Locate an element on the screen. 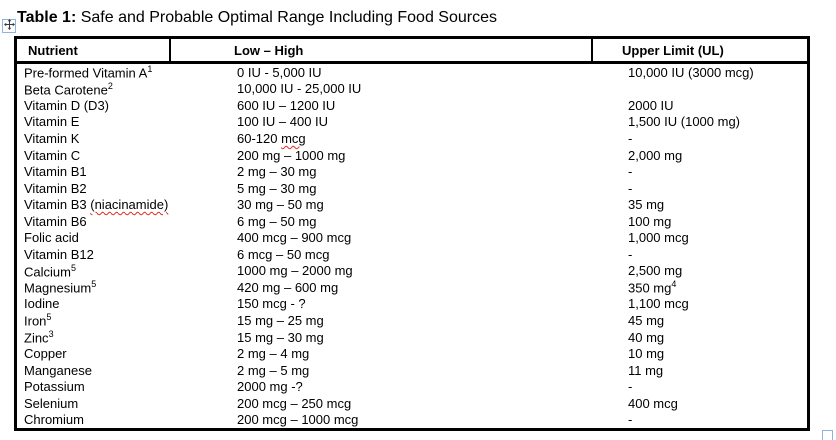 The image size is (836, 440). range-cell: 2 mg – 5 mg is located at coordinates (273, 370).